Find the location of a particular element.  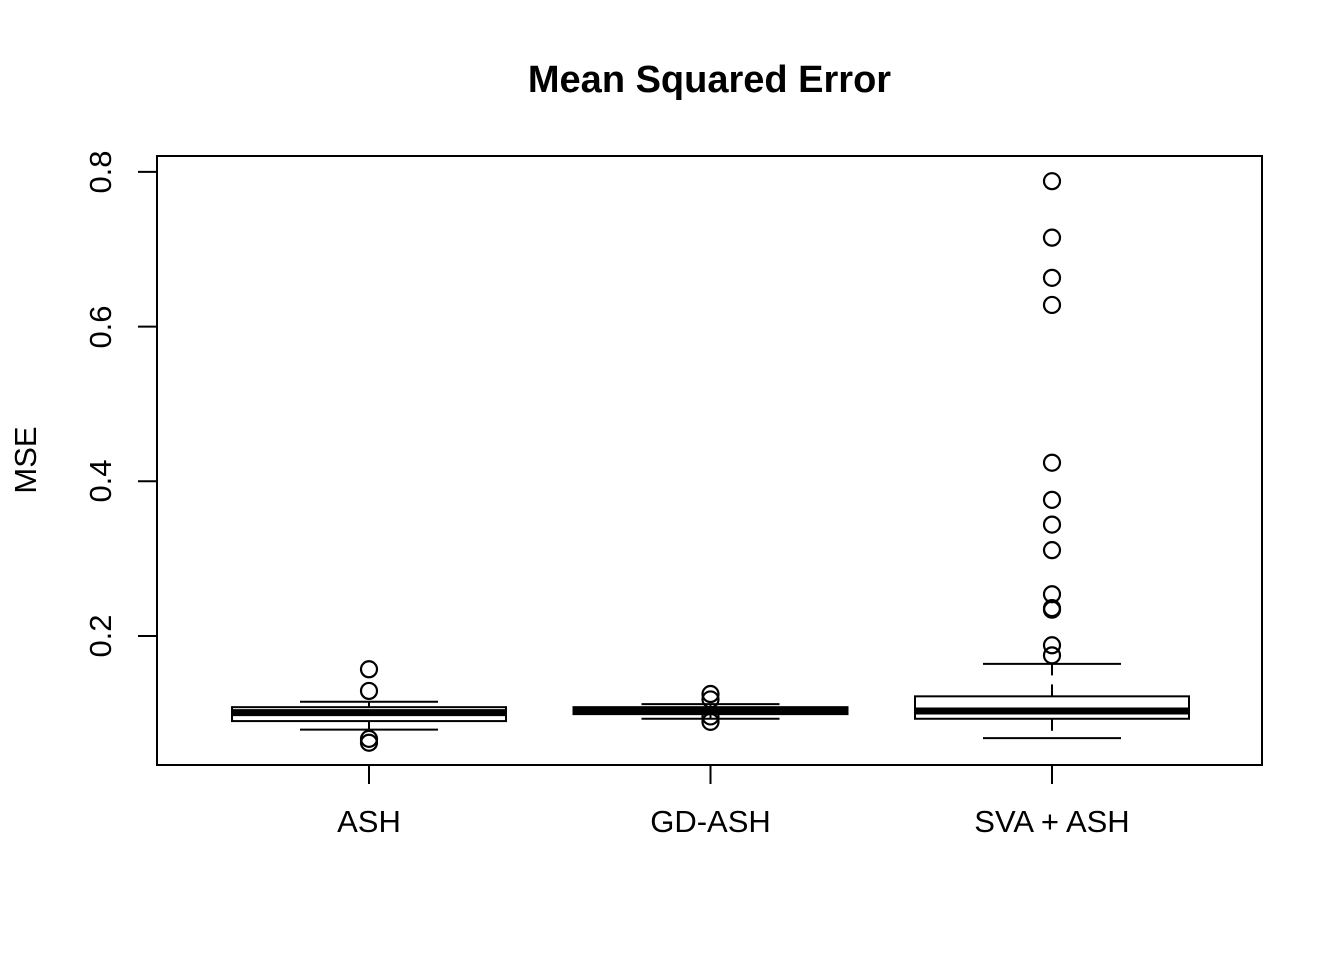

x-category-label-gd-ash: GD-ASH is located at coordinates (710, 821).